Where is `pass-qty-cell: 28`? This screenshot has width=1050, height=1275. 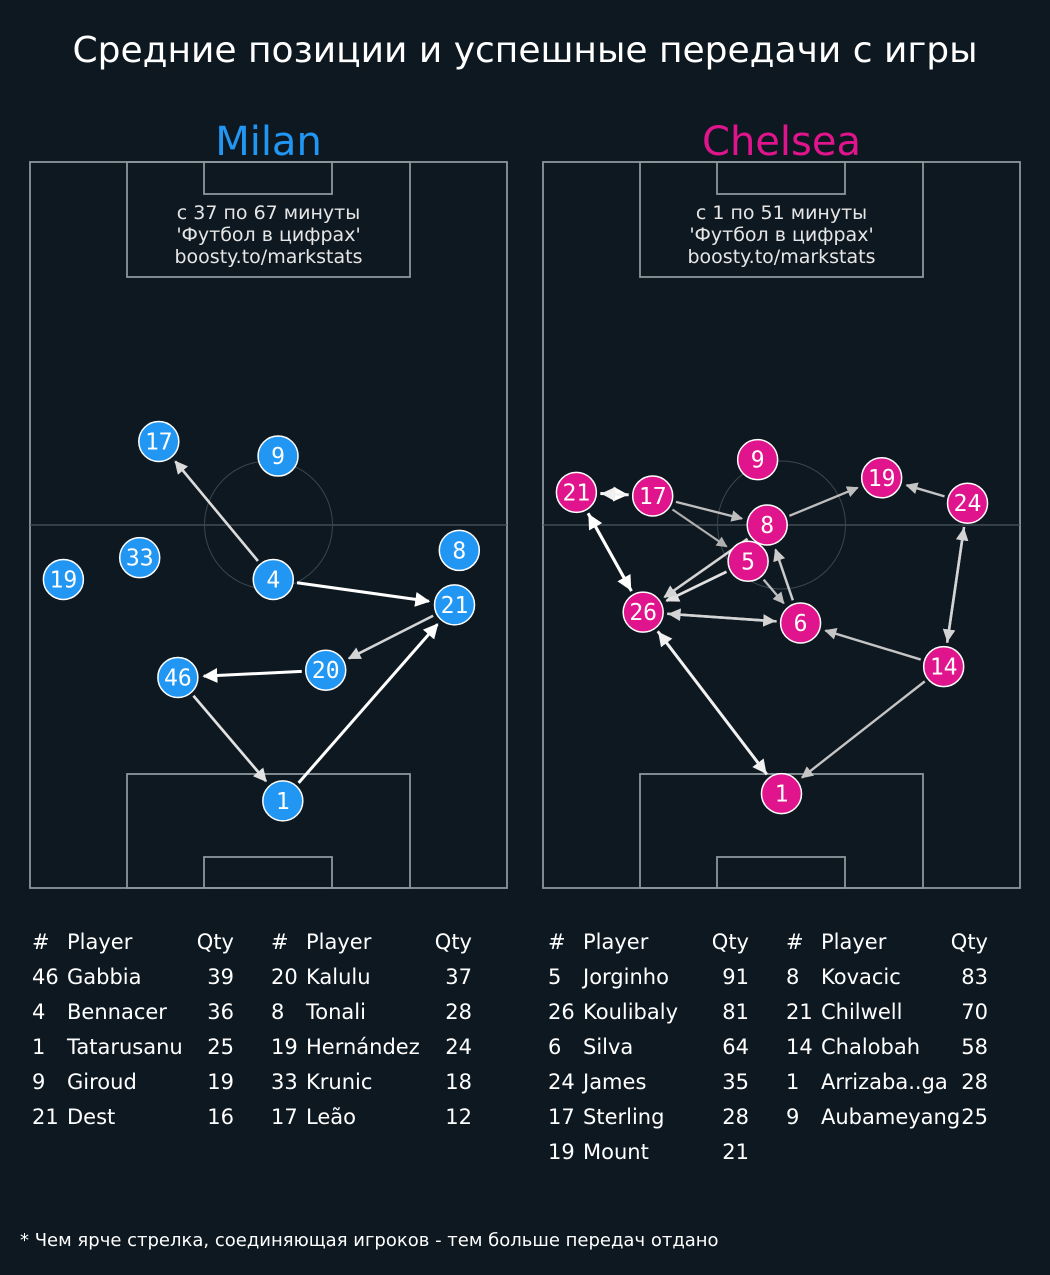
pass-qty-cell: 28 is located at coordinates (974, 1082).